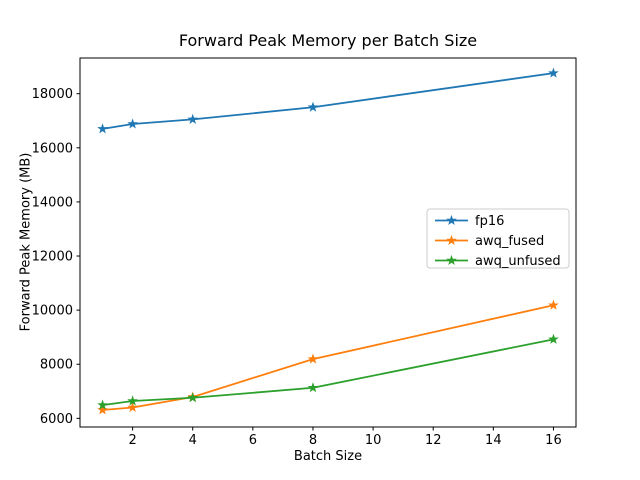 The width and height of the screenshot is (640, 480). Describe the element at coordinates (553, 440) in the screenshot. I see `x-tick-label: 16` at that location.